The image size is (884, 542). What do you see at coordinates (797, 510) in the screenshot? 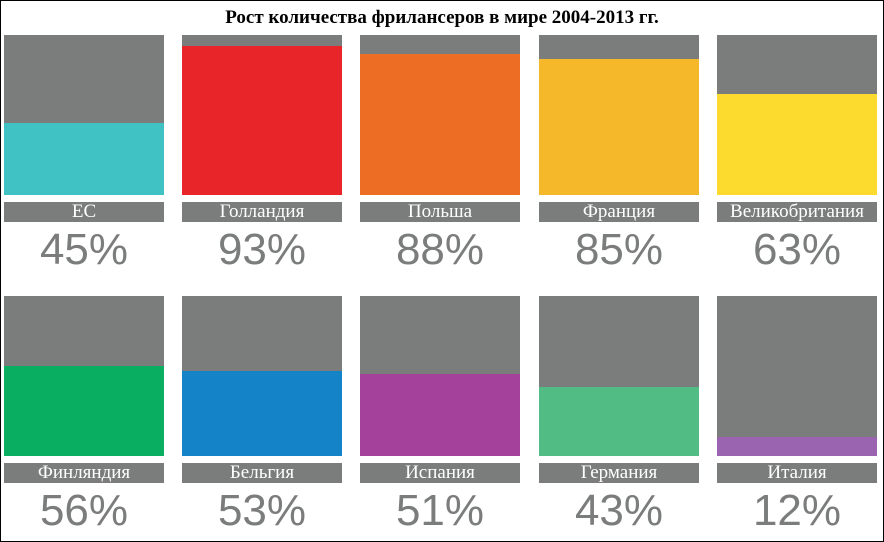
I see `value-label: 12%` at bounding box center [797, 510].